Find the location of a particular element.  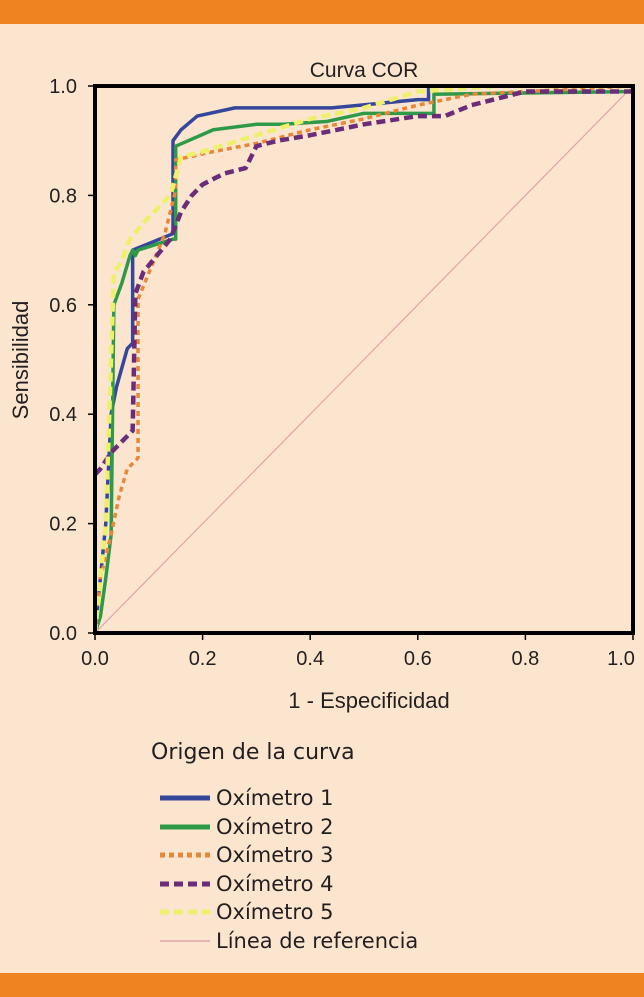

legend-label: Oxímetro 5 is located at coordinates (275, 912).